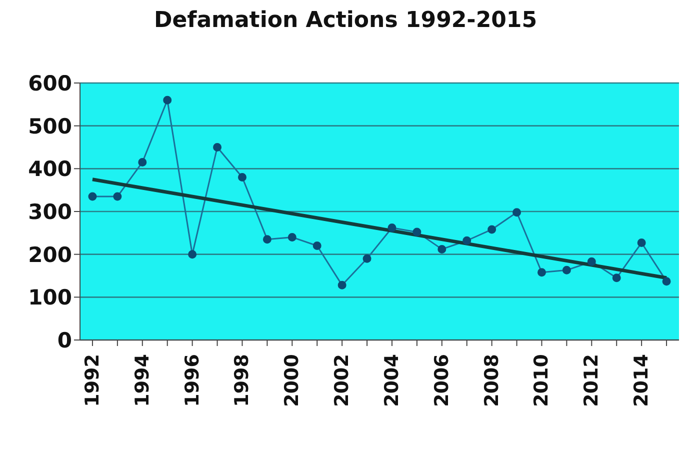  What do you see at coordinates (192, 380) in the screenshot?
I see `x-tick-label: 1996` at bounding box center [192, 380].